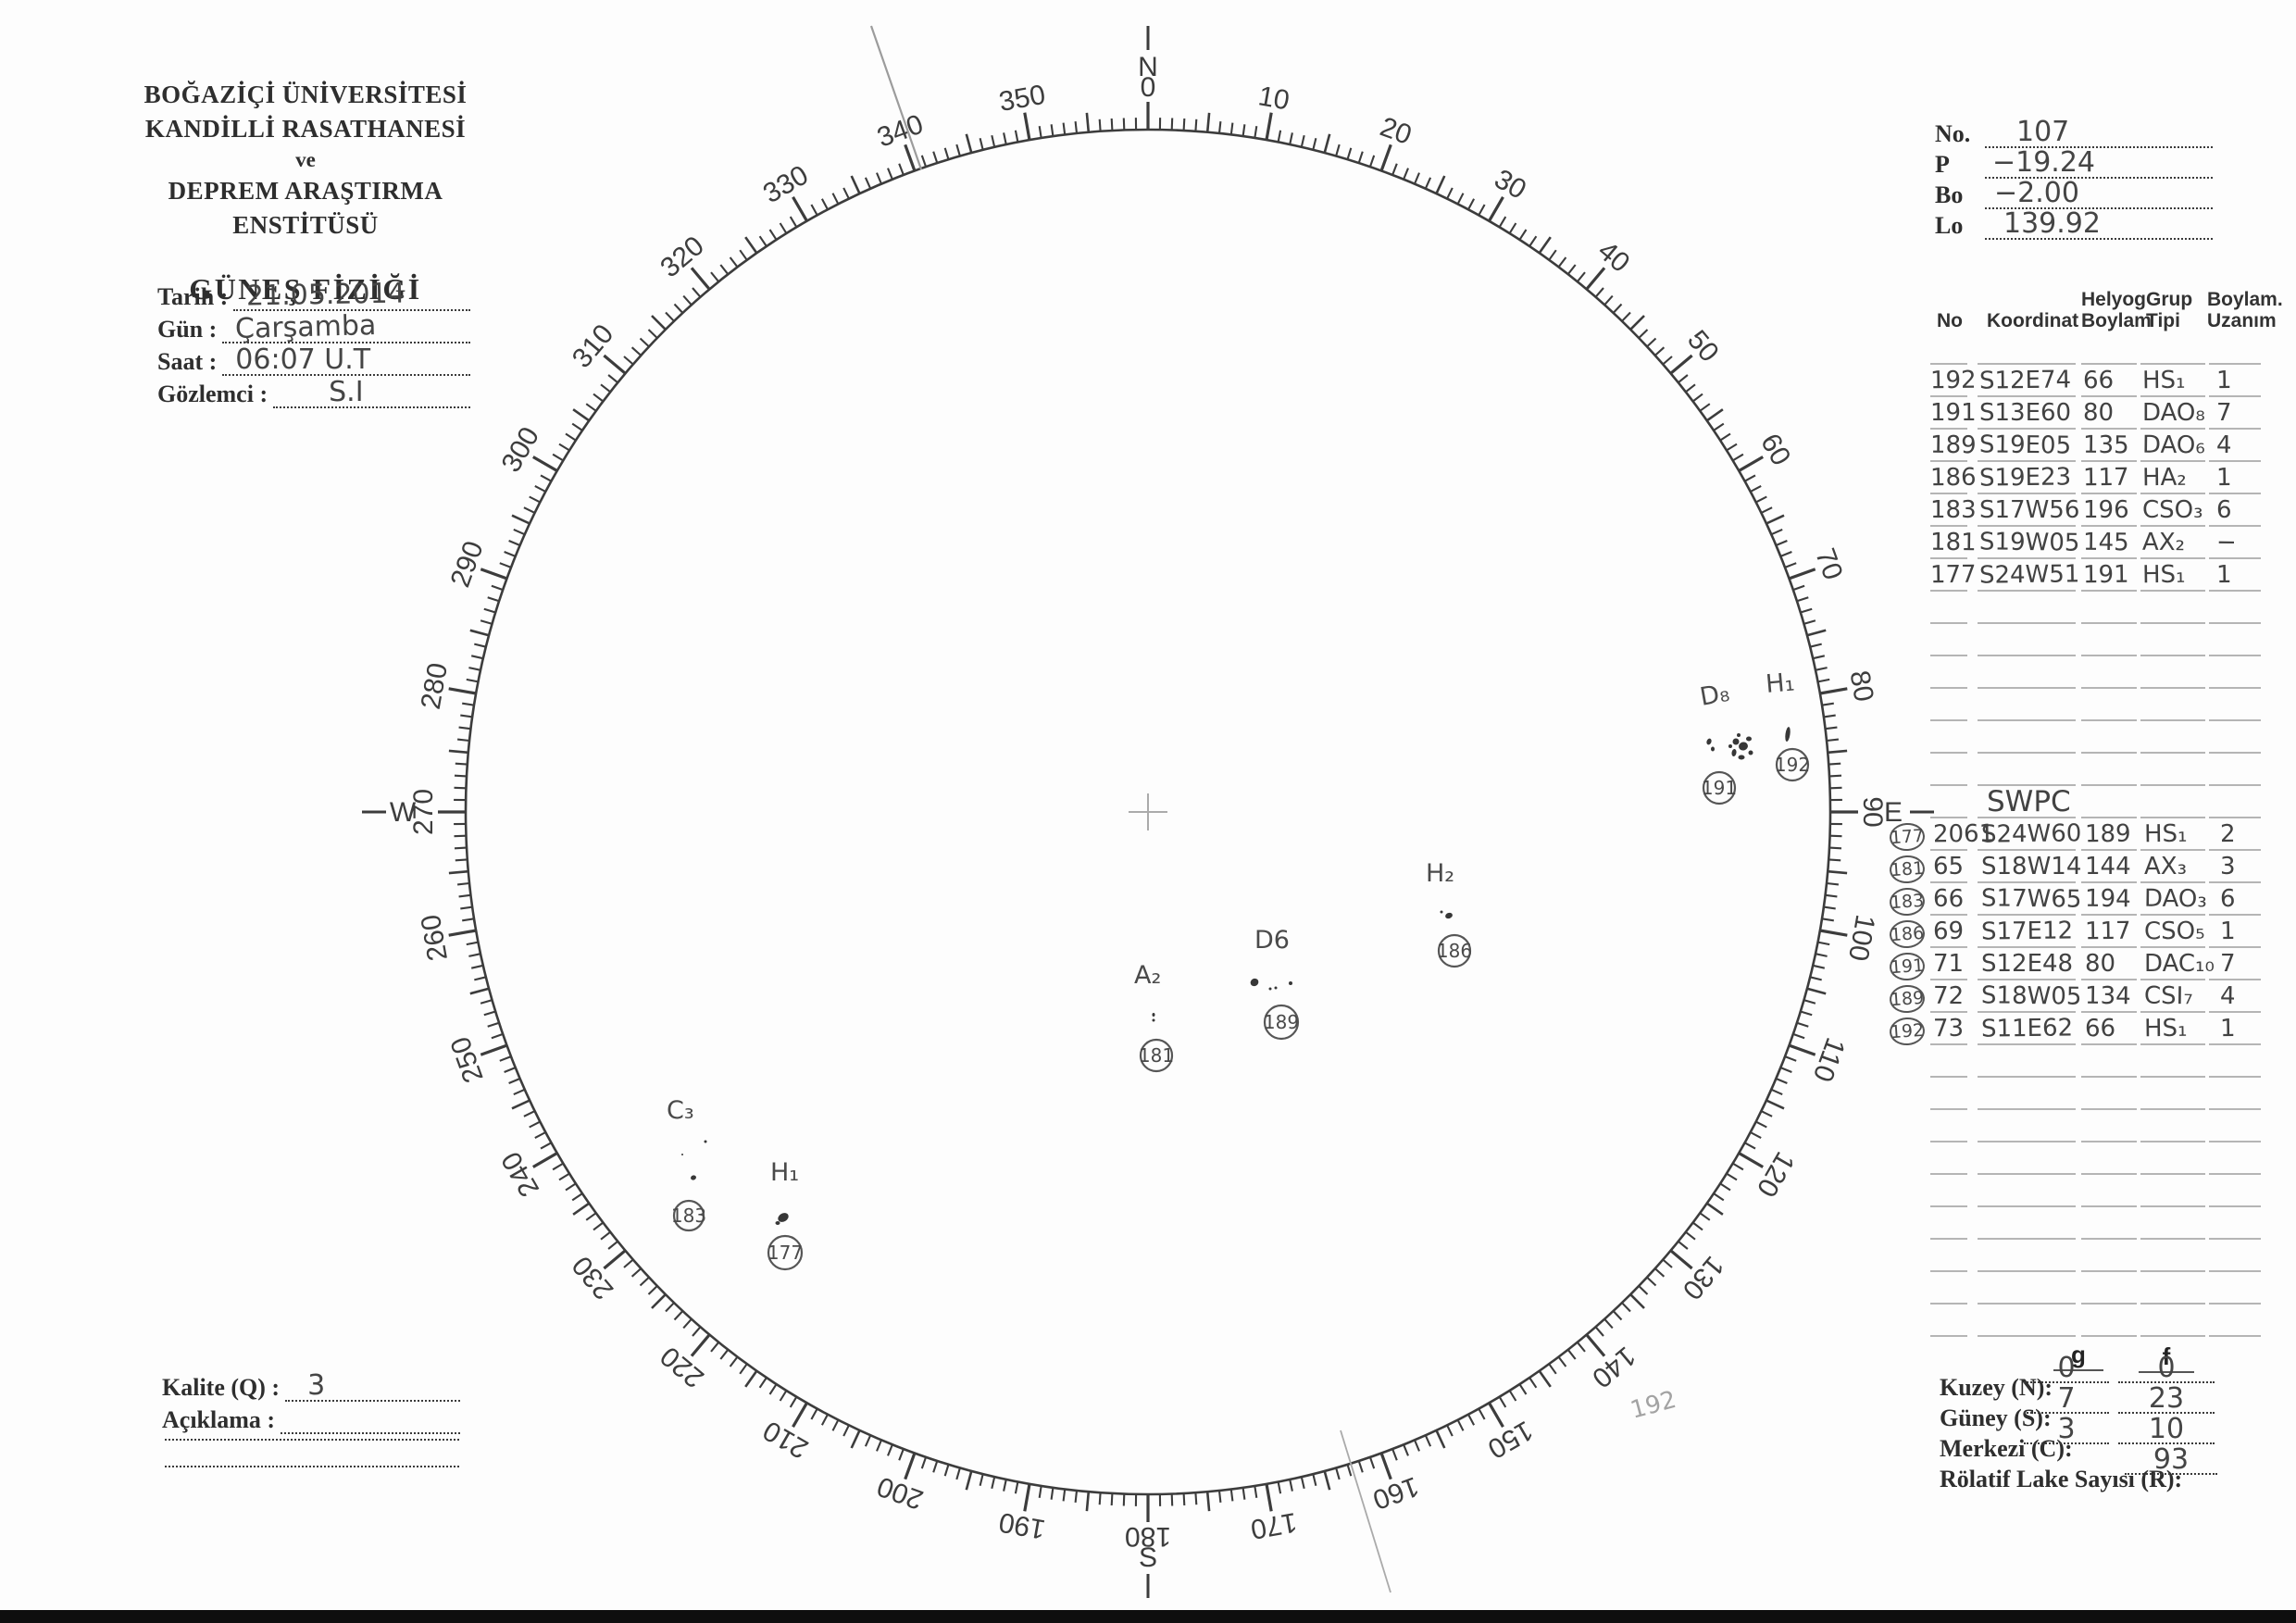  I want to click on group-table-cell: 183, so click(1953, 510).